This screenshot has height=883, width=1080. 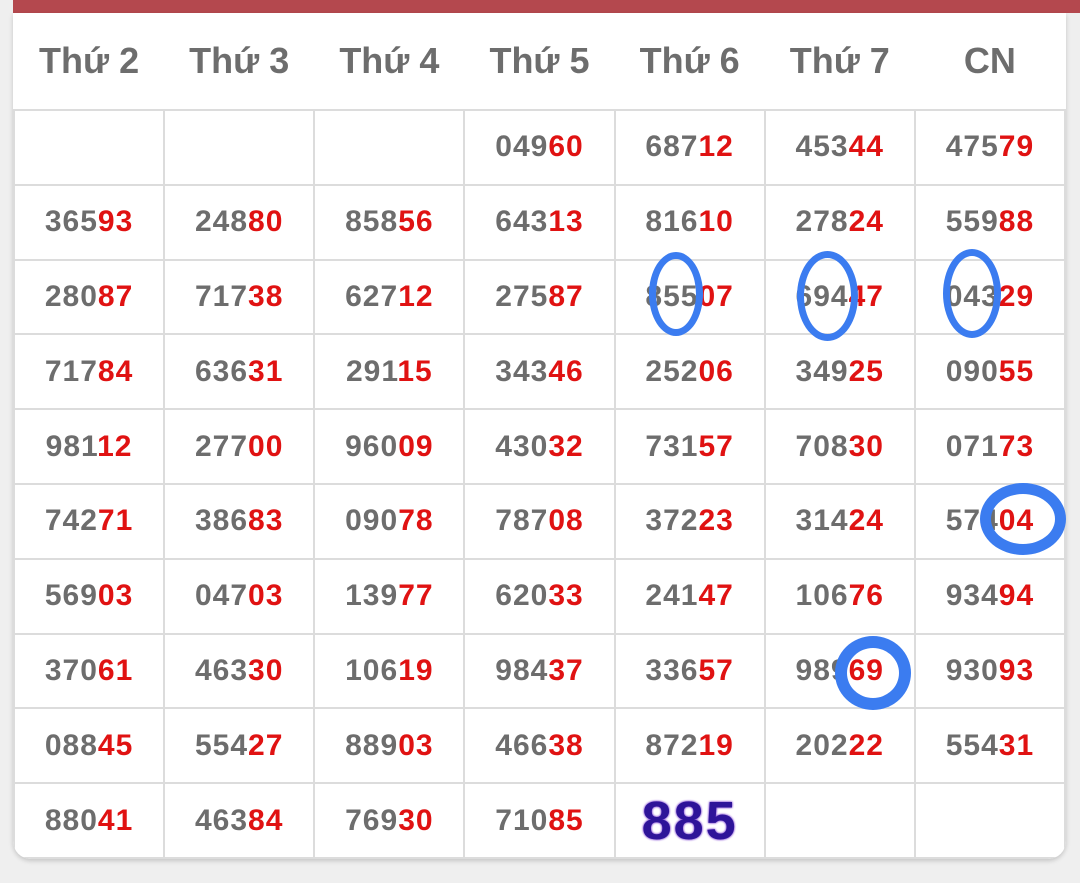 What do you see at coordinates (972, 745) in the screenshot?
I see `number-head-digits: 554` at bounding box center [972, 745].